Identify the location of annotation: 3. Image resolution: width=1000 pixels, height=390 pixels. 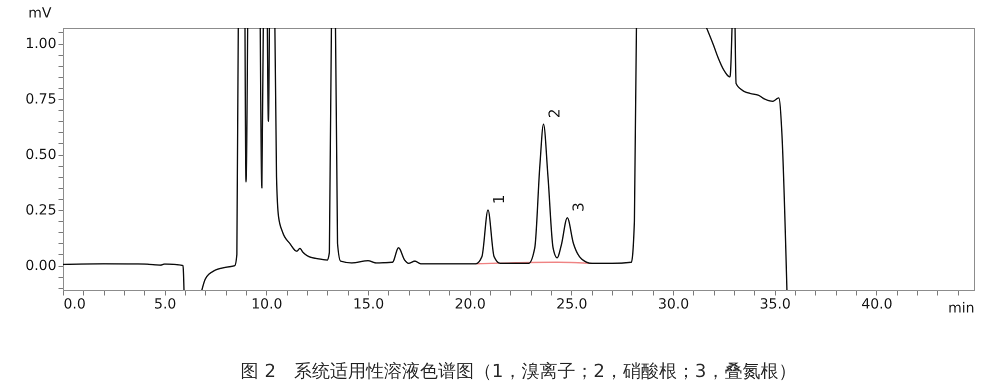
(578, 207).